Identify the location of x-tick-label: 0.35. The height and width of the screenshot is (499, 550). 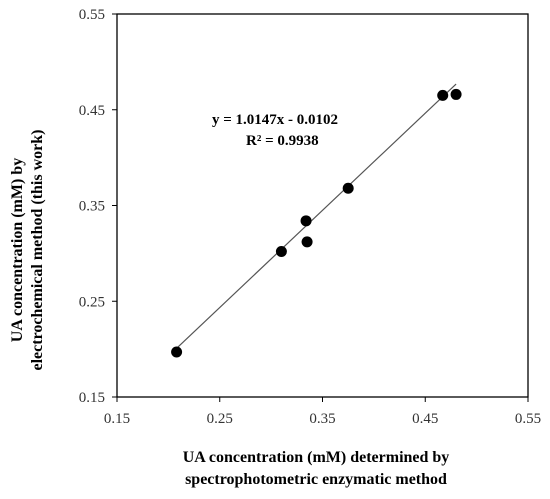
(322, 419).